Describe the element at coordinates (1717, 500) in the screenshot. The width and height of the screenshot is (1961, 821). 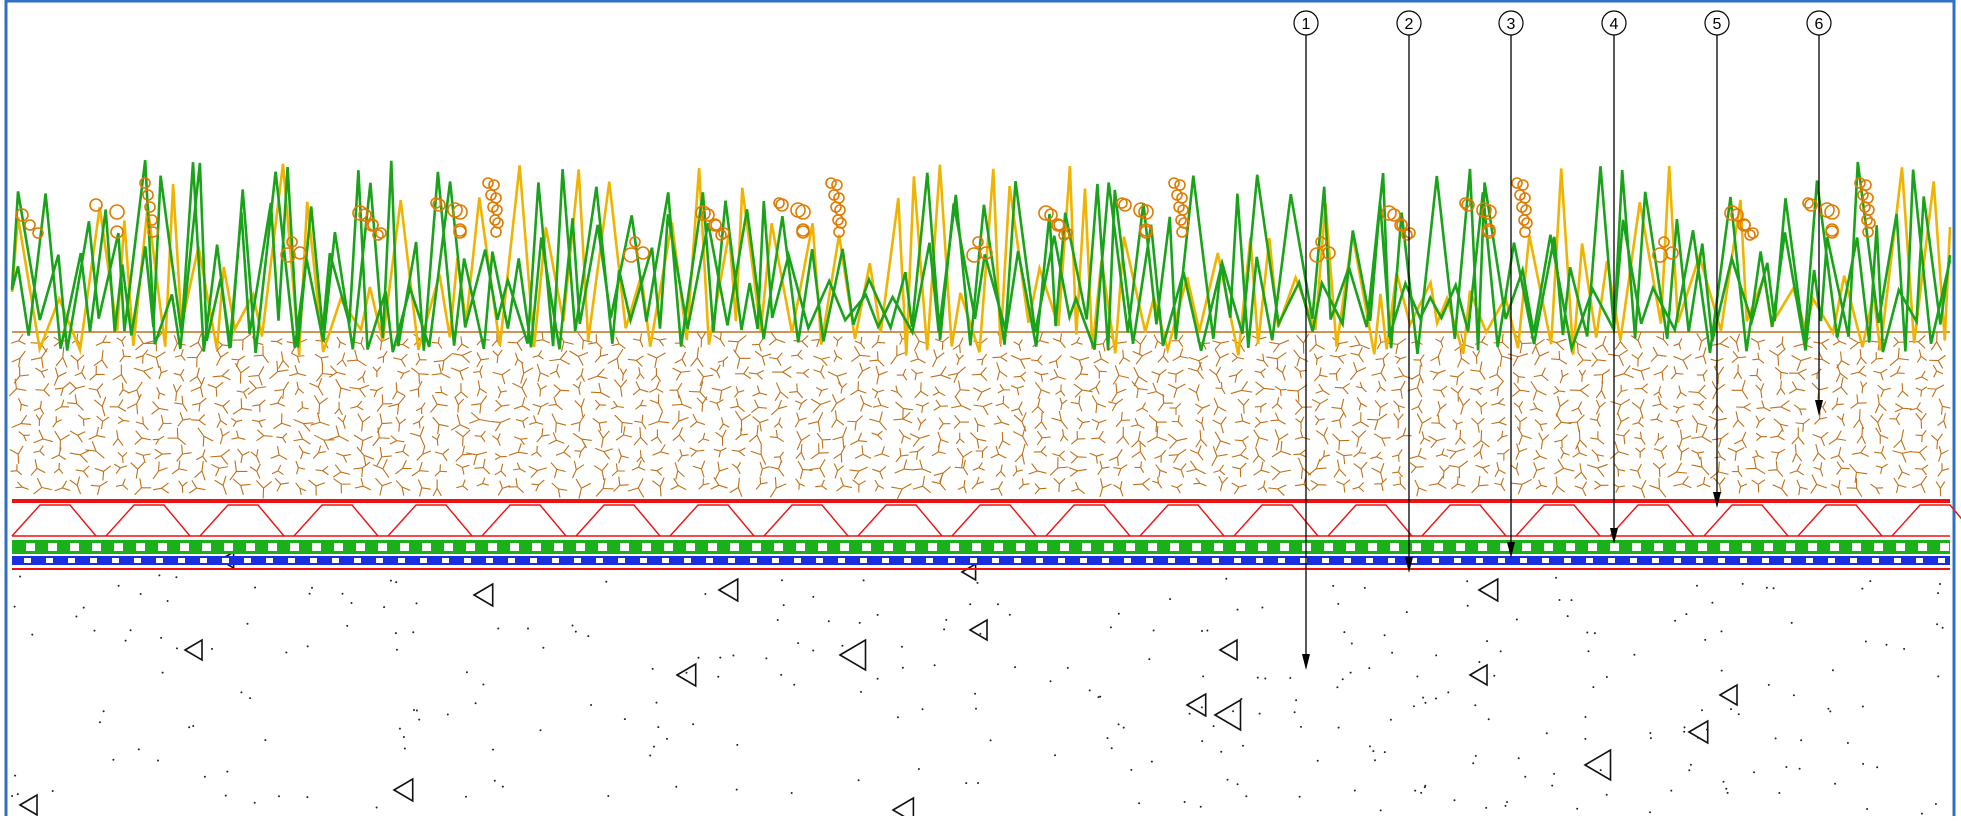
I see `callout-5-arrow` at that location.